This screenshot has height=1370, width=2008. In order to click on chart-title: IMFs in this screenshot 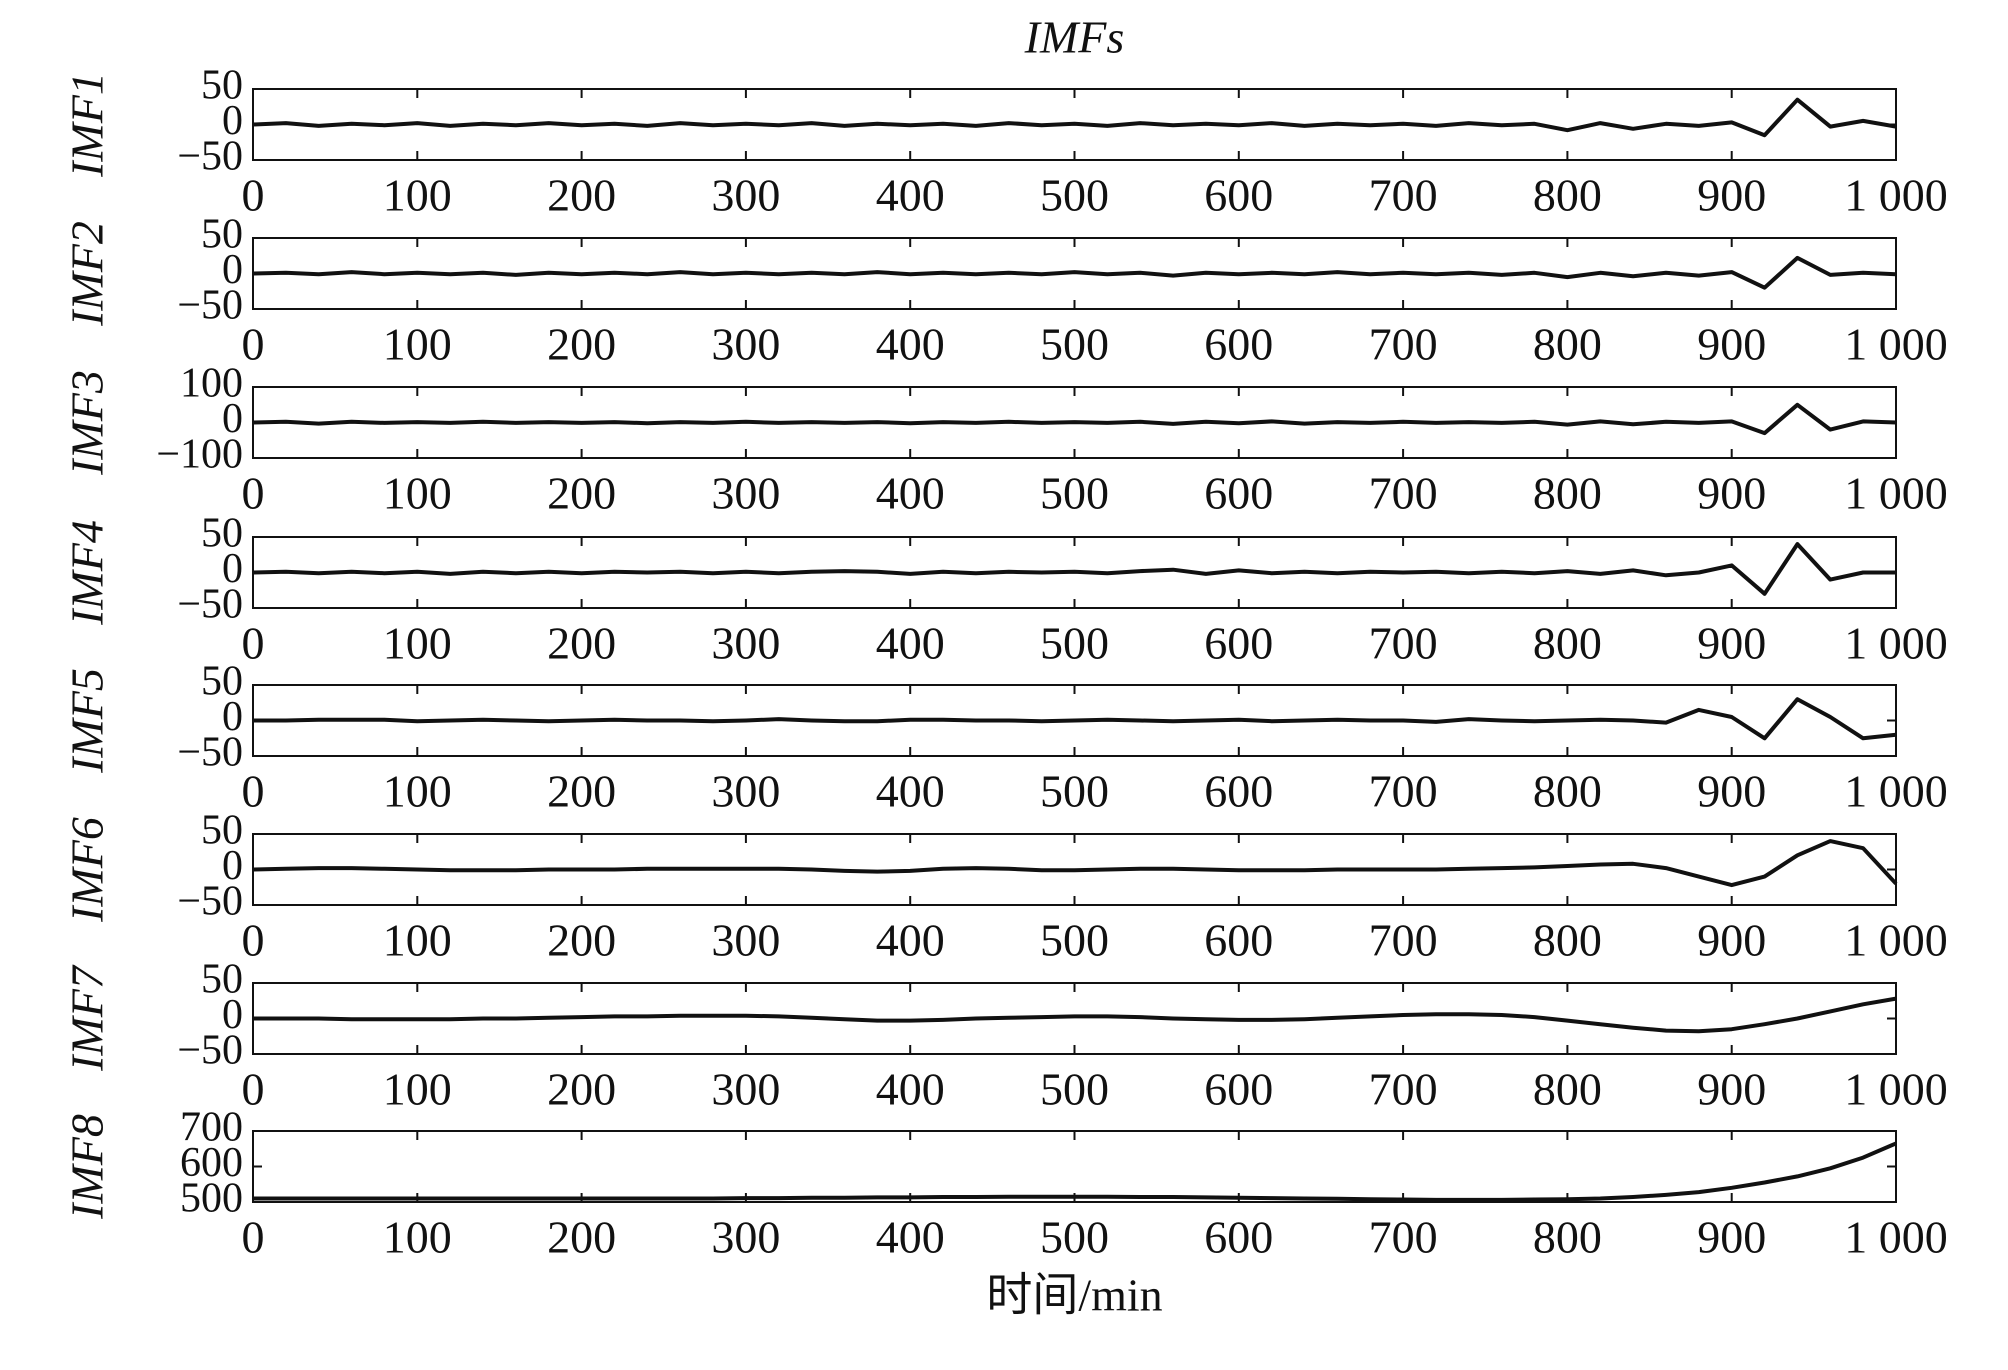, I will do `click(1074, 37)`.